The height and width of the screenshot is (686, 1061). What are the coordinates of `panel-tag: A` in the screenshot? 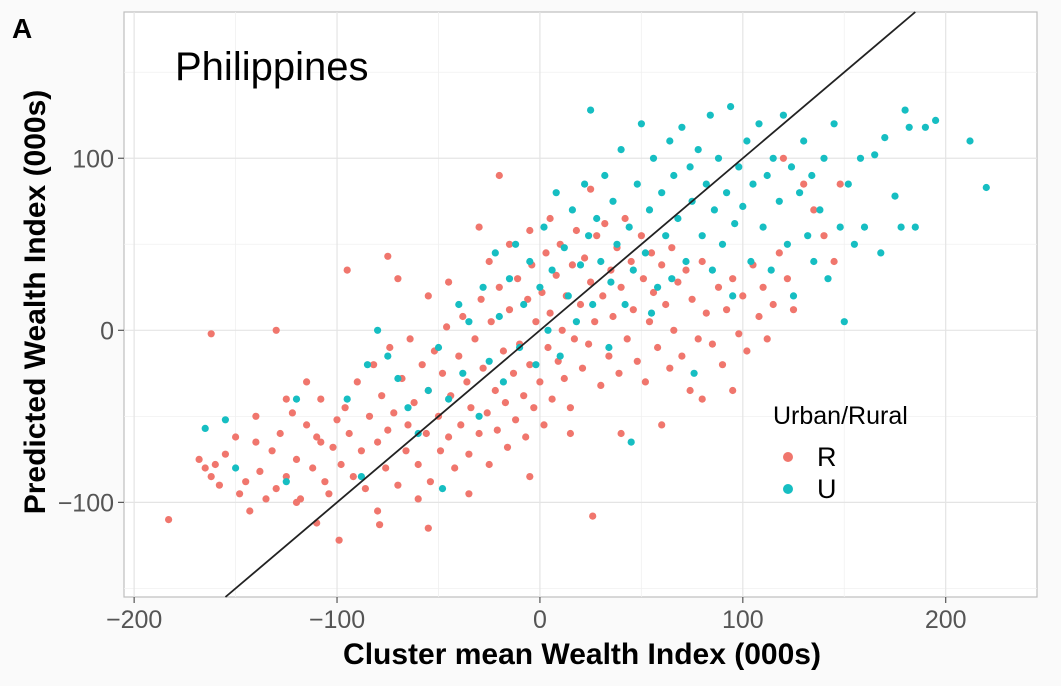 It's located at (22, 28).